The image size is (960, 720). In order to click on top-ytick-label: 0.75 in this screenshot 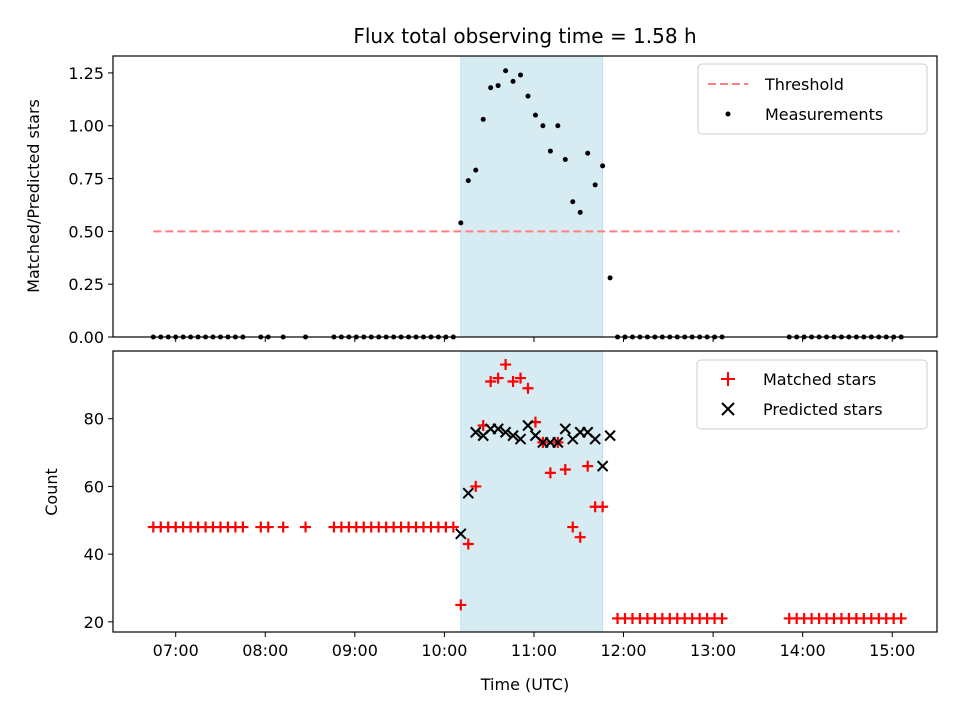, I will do `click(86, 179)`.